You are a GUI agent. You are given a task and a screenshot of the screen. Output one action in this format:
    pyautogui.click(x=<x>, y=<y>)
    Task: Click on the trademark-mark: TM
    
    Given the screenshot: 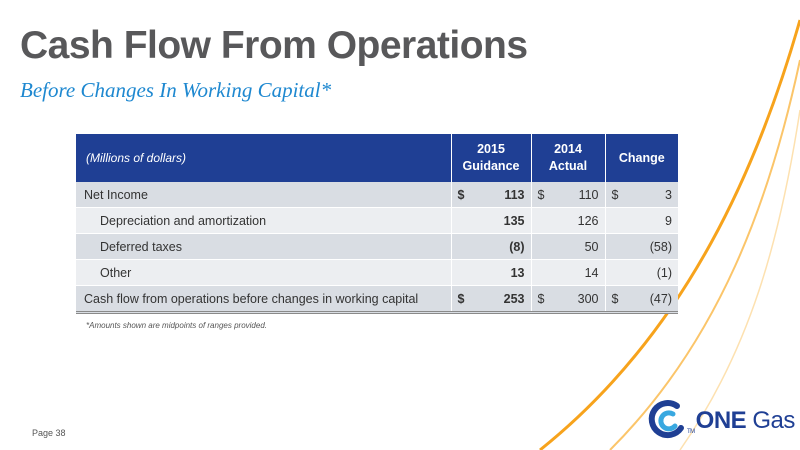 What is the action you would take?
    pyautogui.click(x=691, y=432)
    